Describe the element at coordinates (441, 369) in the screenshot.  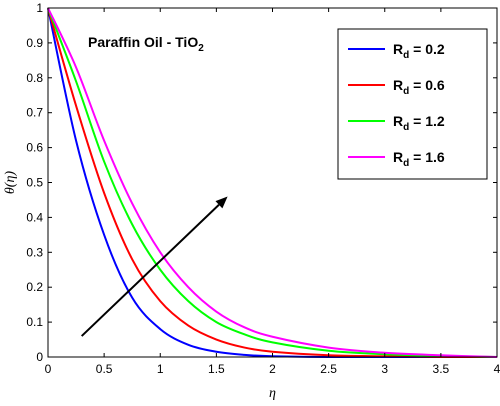
I see `x-tick-label: 3.5` at that location.